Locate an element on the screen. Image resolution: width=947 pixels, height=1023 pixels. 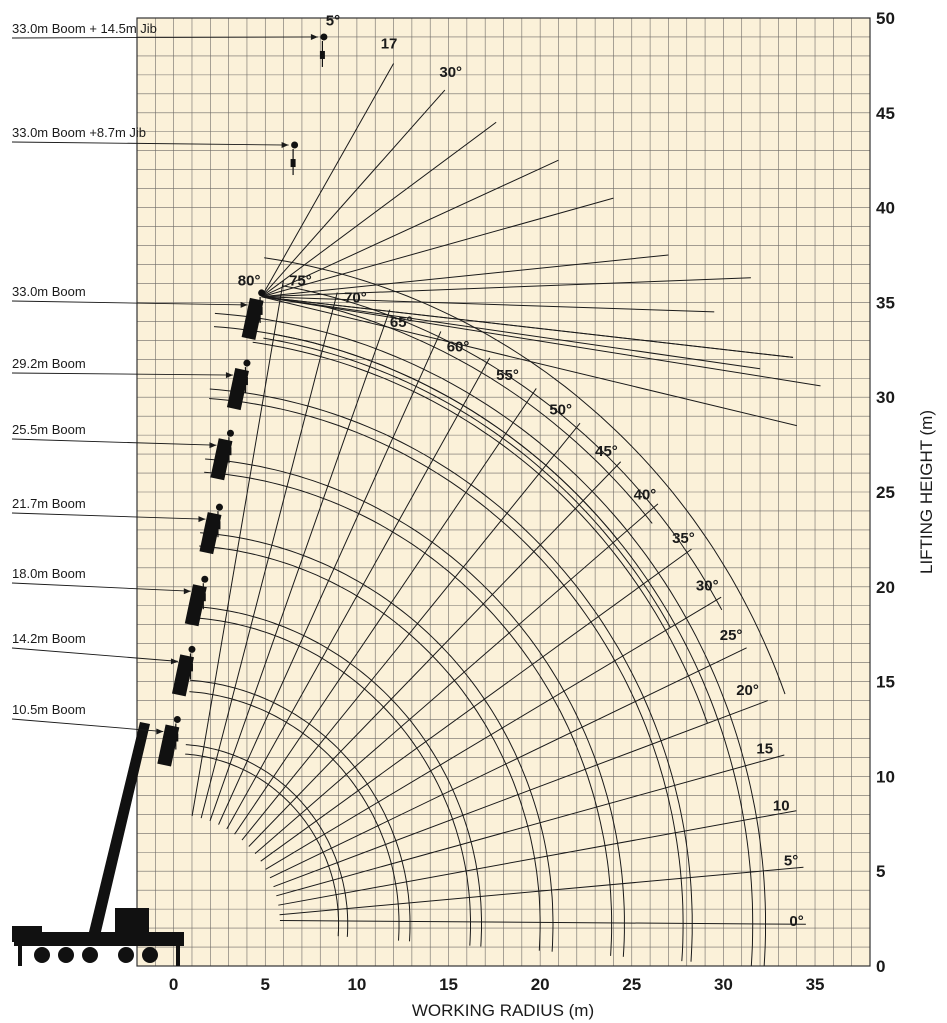
boom-angle-label: 75° is located at coordinates (300, 280).